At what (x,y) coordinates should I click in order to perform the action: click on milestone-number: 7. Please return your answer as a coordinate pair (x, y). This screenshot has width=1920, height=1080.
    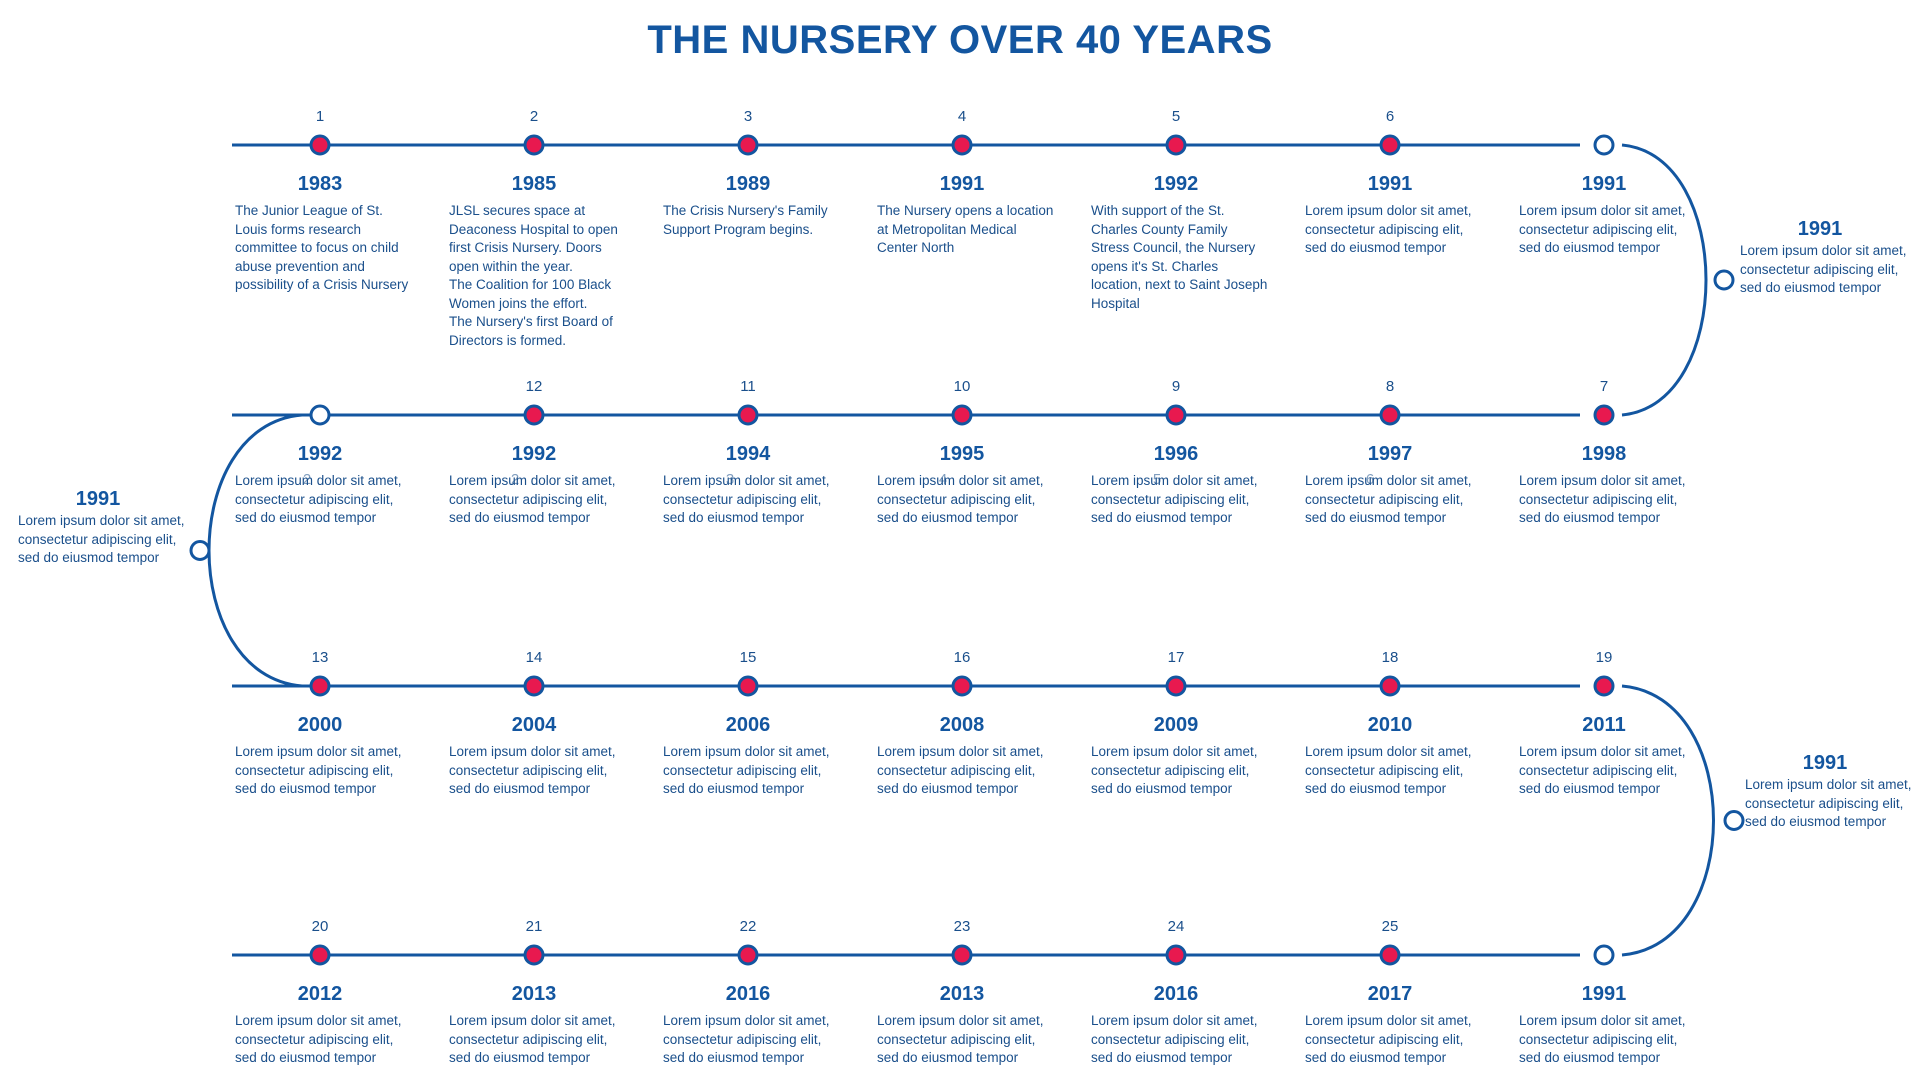
    Looking at the image, I should click on (1604, 386).